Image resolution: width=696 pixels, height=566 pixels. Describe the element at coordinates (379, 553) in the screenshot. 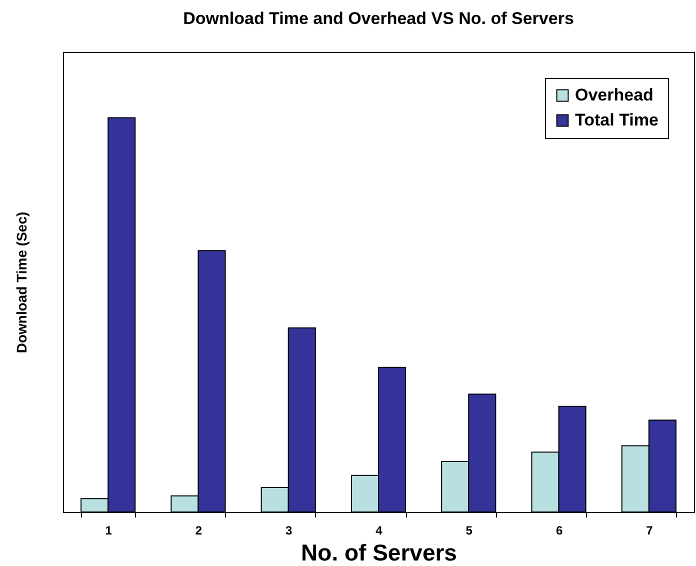

I see `x-axis-title: No. of Servers` at that location.